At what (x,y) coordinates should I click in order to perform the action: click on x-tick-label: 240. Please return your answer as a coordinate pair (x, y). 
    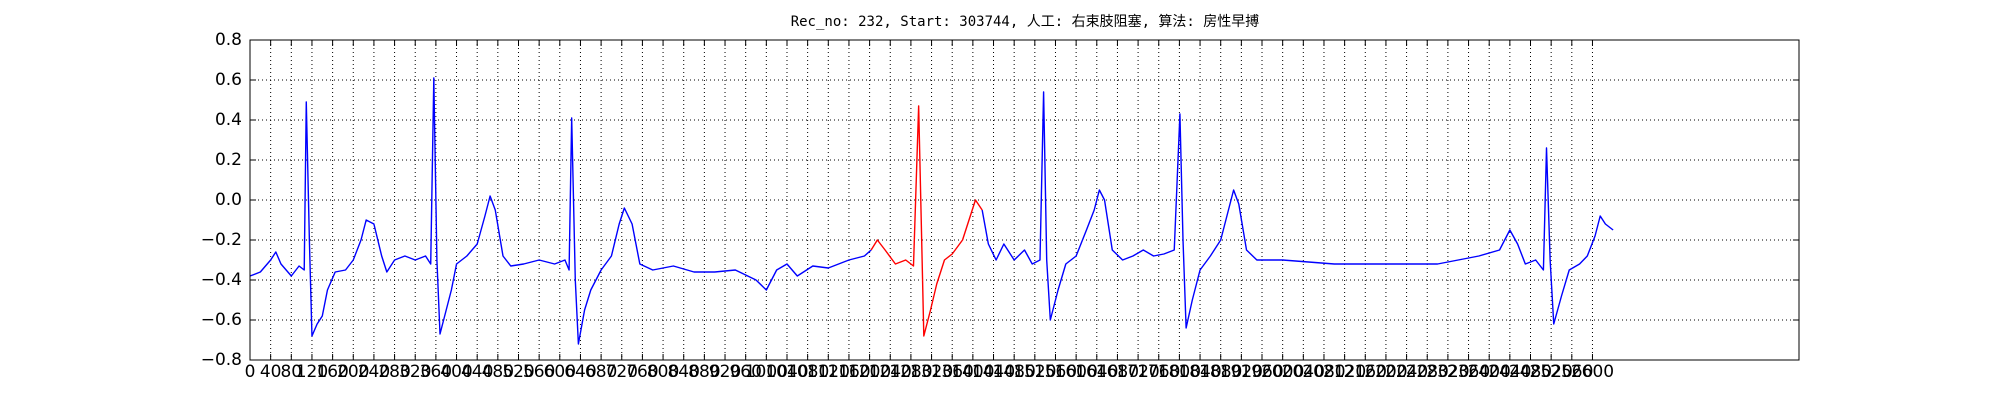
    Looking at the image, I should click on (374, 372).